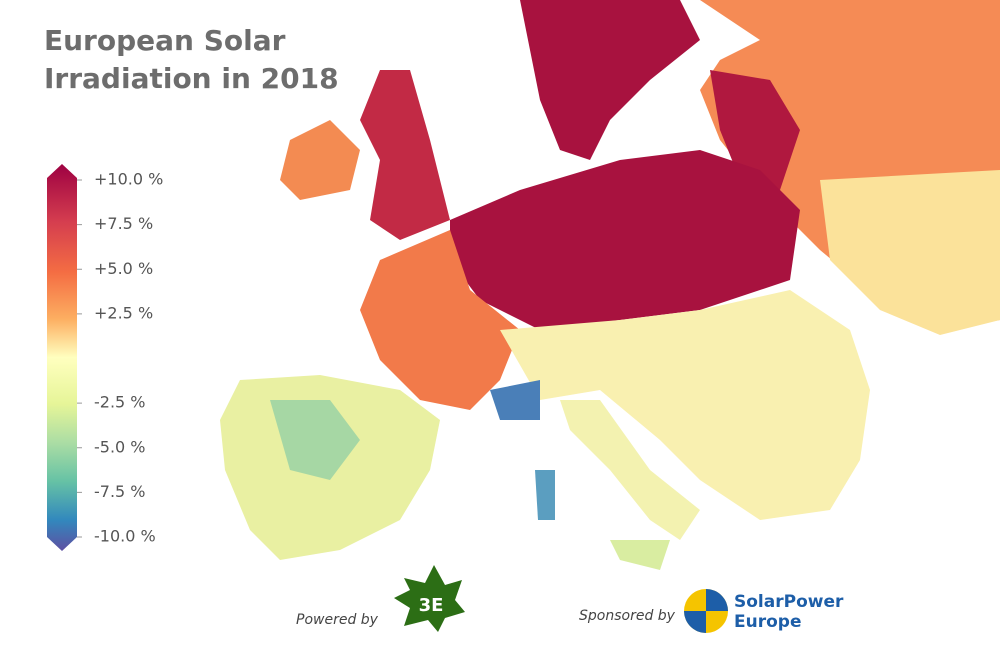 This screenshot has height=647, width=1000. What do you see at coordinates (120, 491) in the screenshot?
I see `tick-label: -7.5 %` at bounding box center [120, 491].